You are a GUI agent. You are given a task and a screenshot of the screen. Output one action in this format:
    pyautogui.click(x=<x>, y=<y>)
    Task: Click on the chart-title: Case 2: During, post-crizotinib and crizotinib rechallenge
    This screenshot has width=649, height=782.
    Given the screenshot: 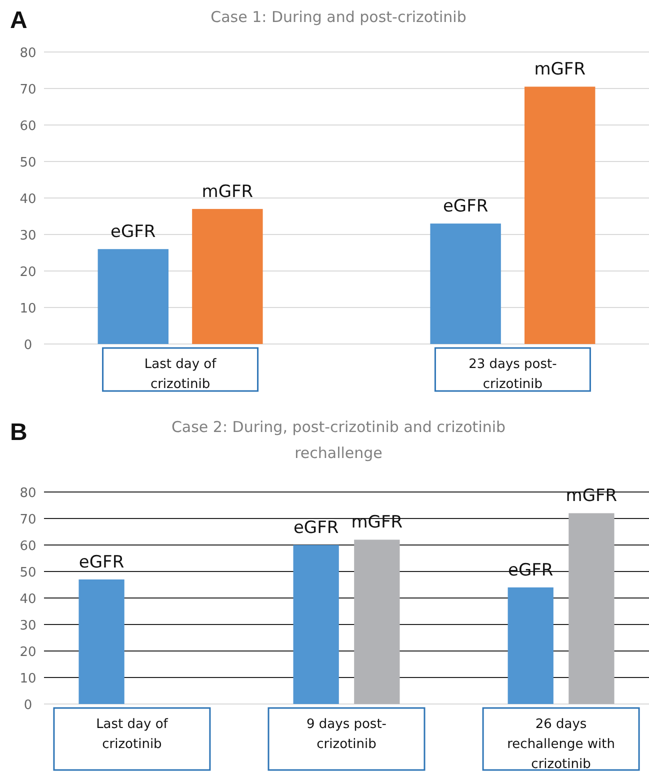 What is the action you would take?
    pyautogui.click(x=338, y=440)
    